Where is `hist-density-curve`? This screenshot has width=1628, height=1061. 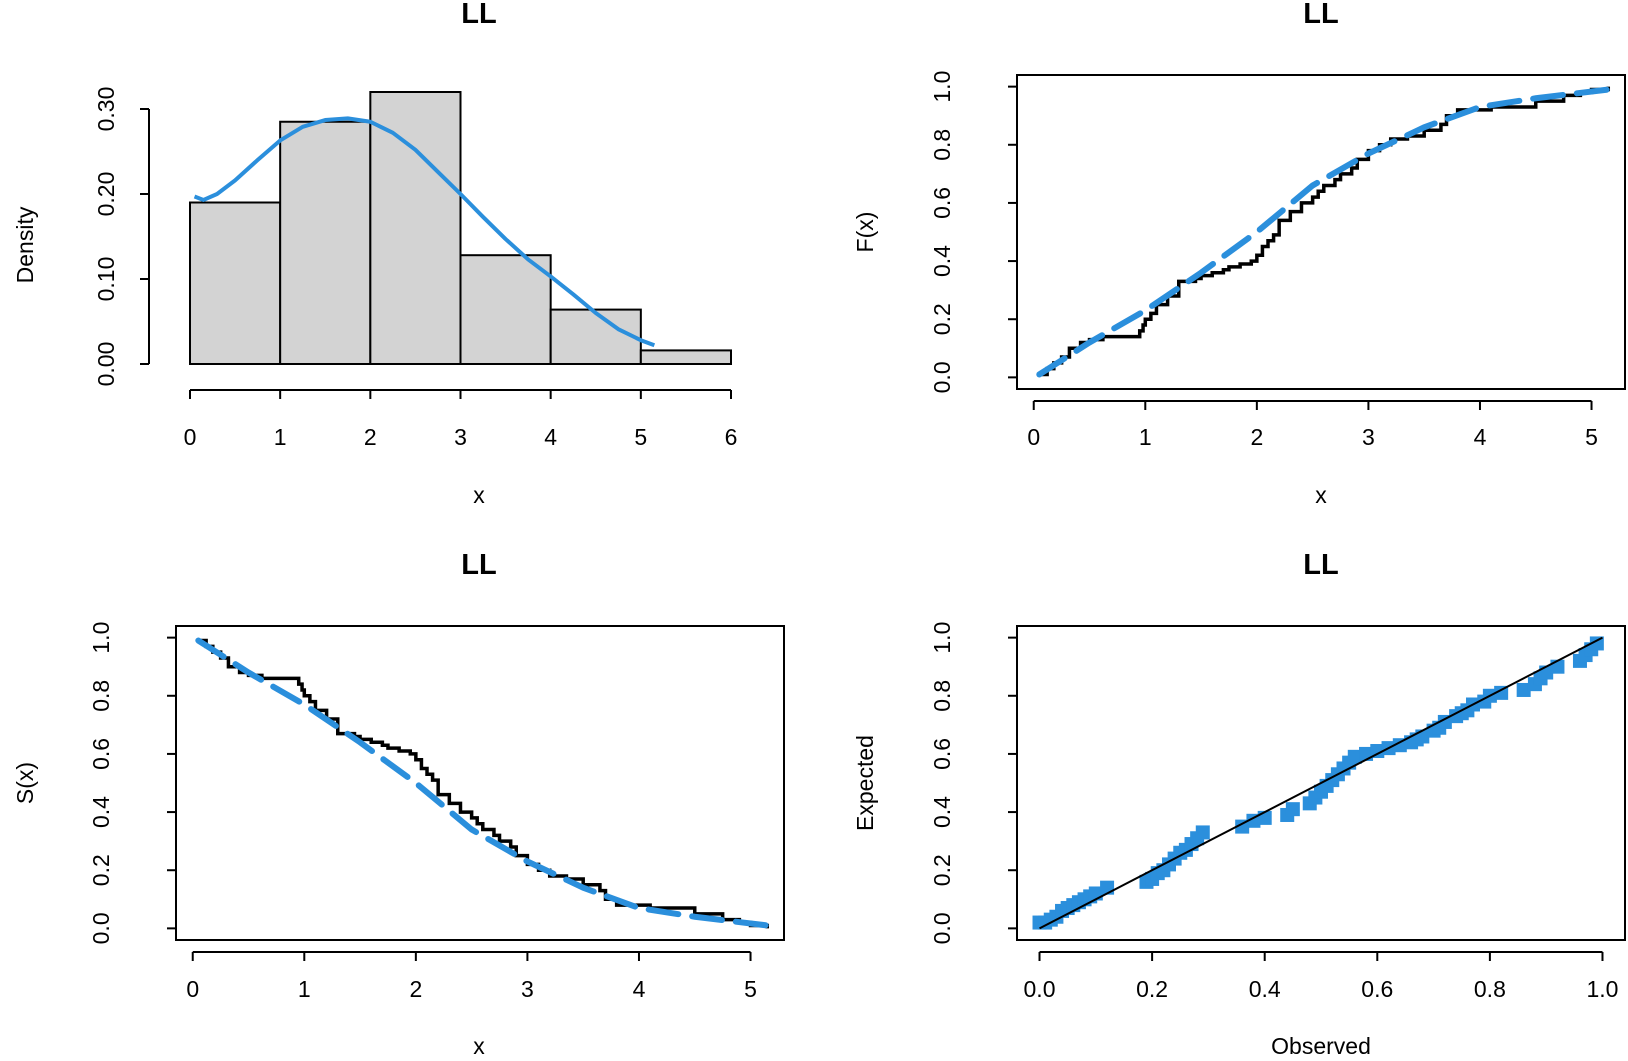
hist-density-curve is located at coordinates (424, 232).